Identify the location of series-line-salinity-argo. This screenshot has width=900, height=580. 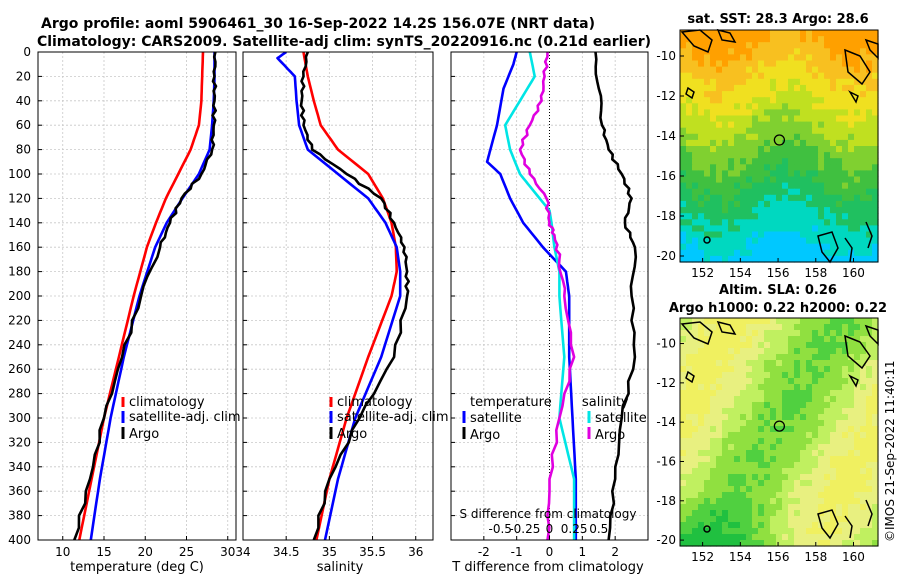
(547, 296).